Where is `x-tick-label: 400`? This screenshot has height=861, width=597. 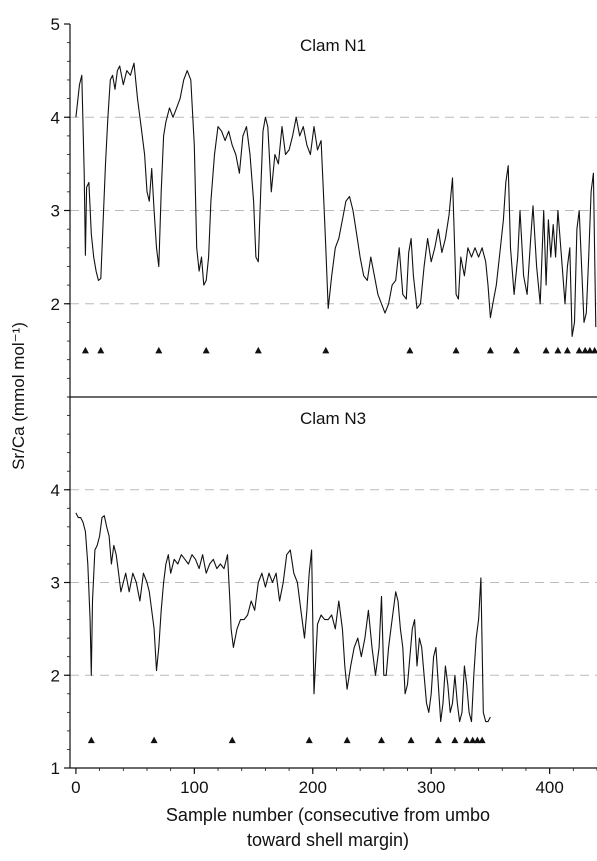
x-tick-label: 400 is located at coordinates (549, 787).